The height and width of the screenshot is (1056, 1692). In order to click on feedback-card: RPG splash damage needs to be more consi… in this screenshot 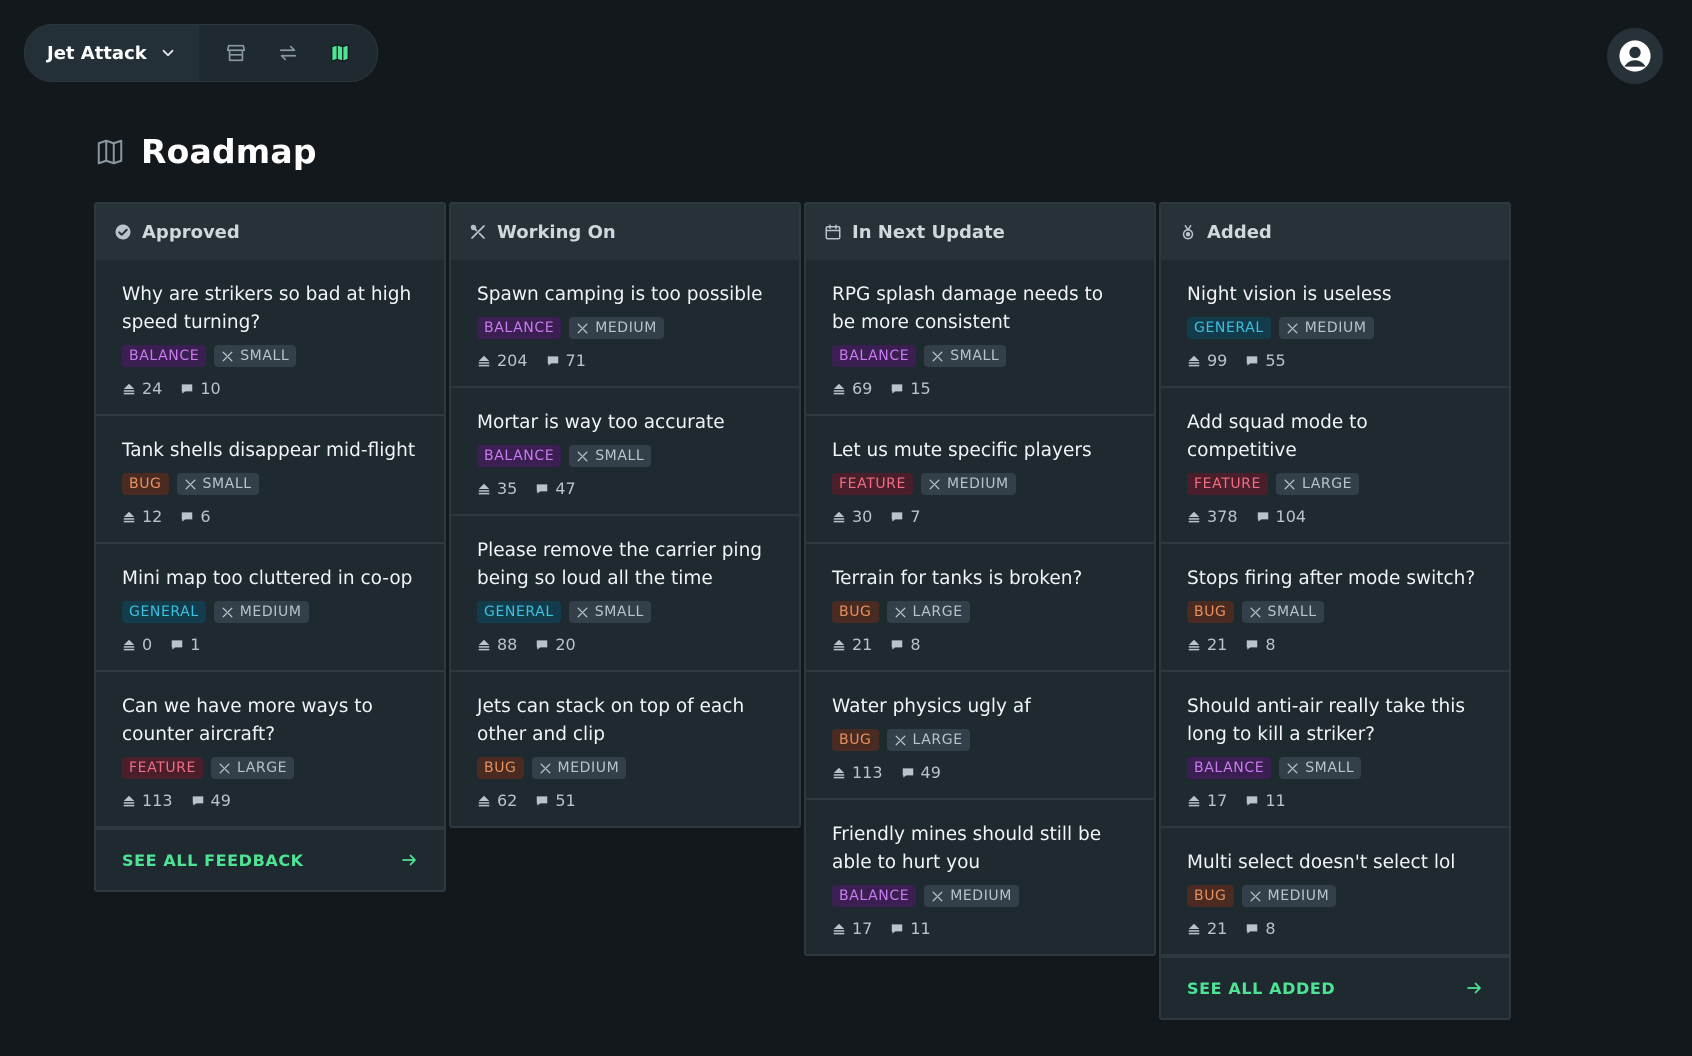, I will do `click(980, 338)`.